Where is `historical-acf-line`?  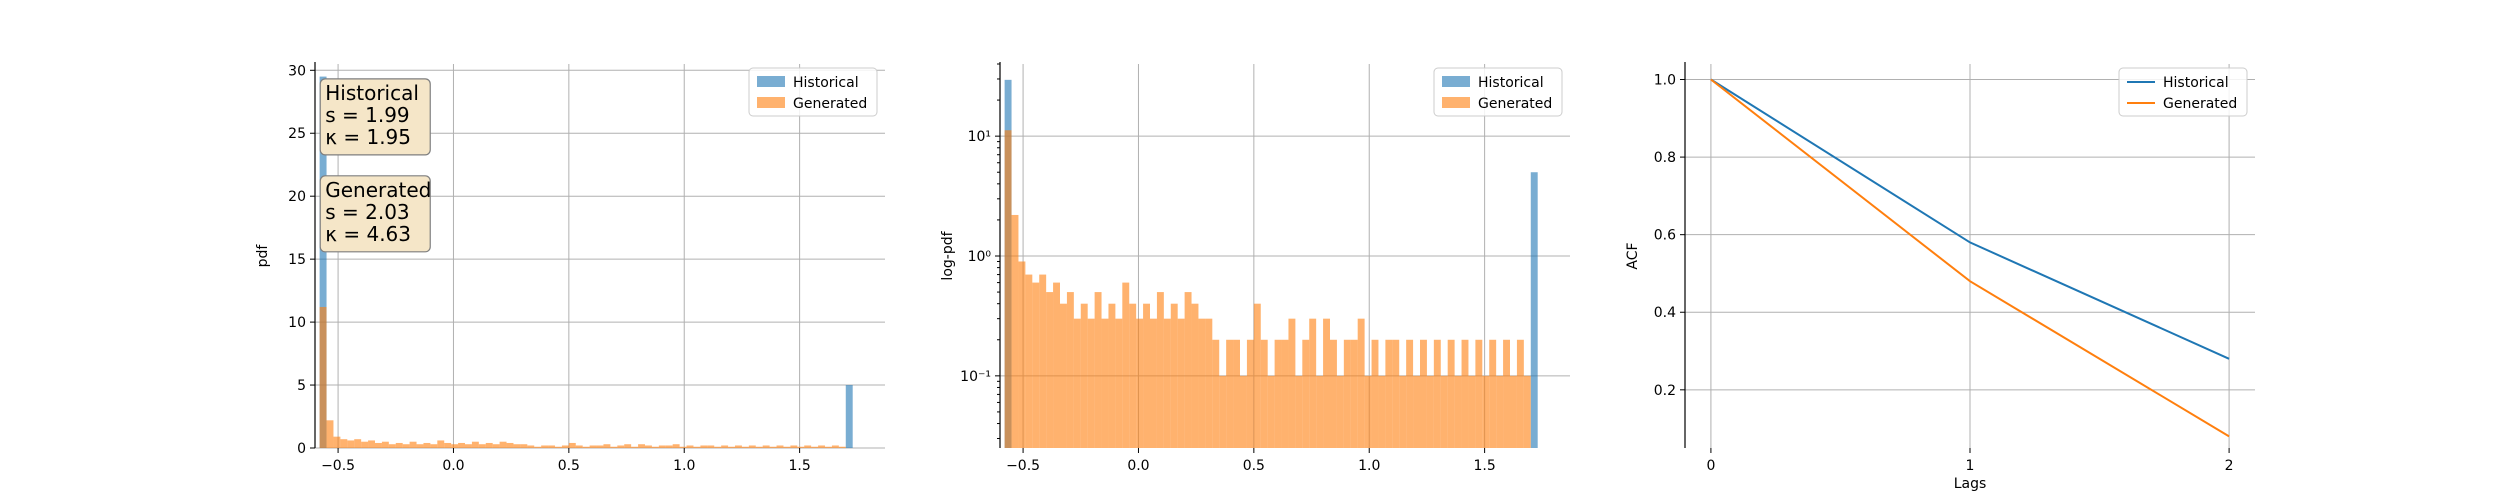 historical-acf-line is located at coordinates (1970, 219).